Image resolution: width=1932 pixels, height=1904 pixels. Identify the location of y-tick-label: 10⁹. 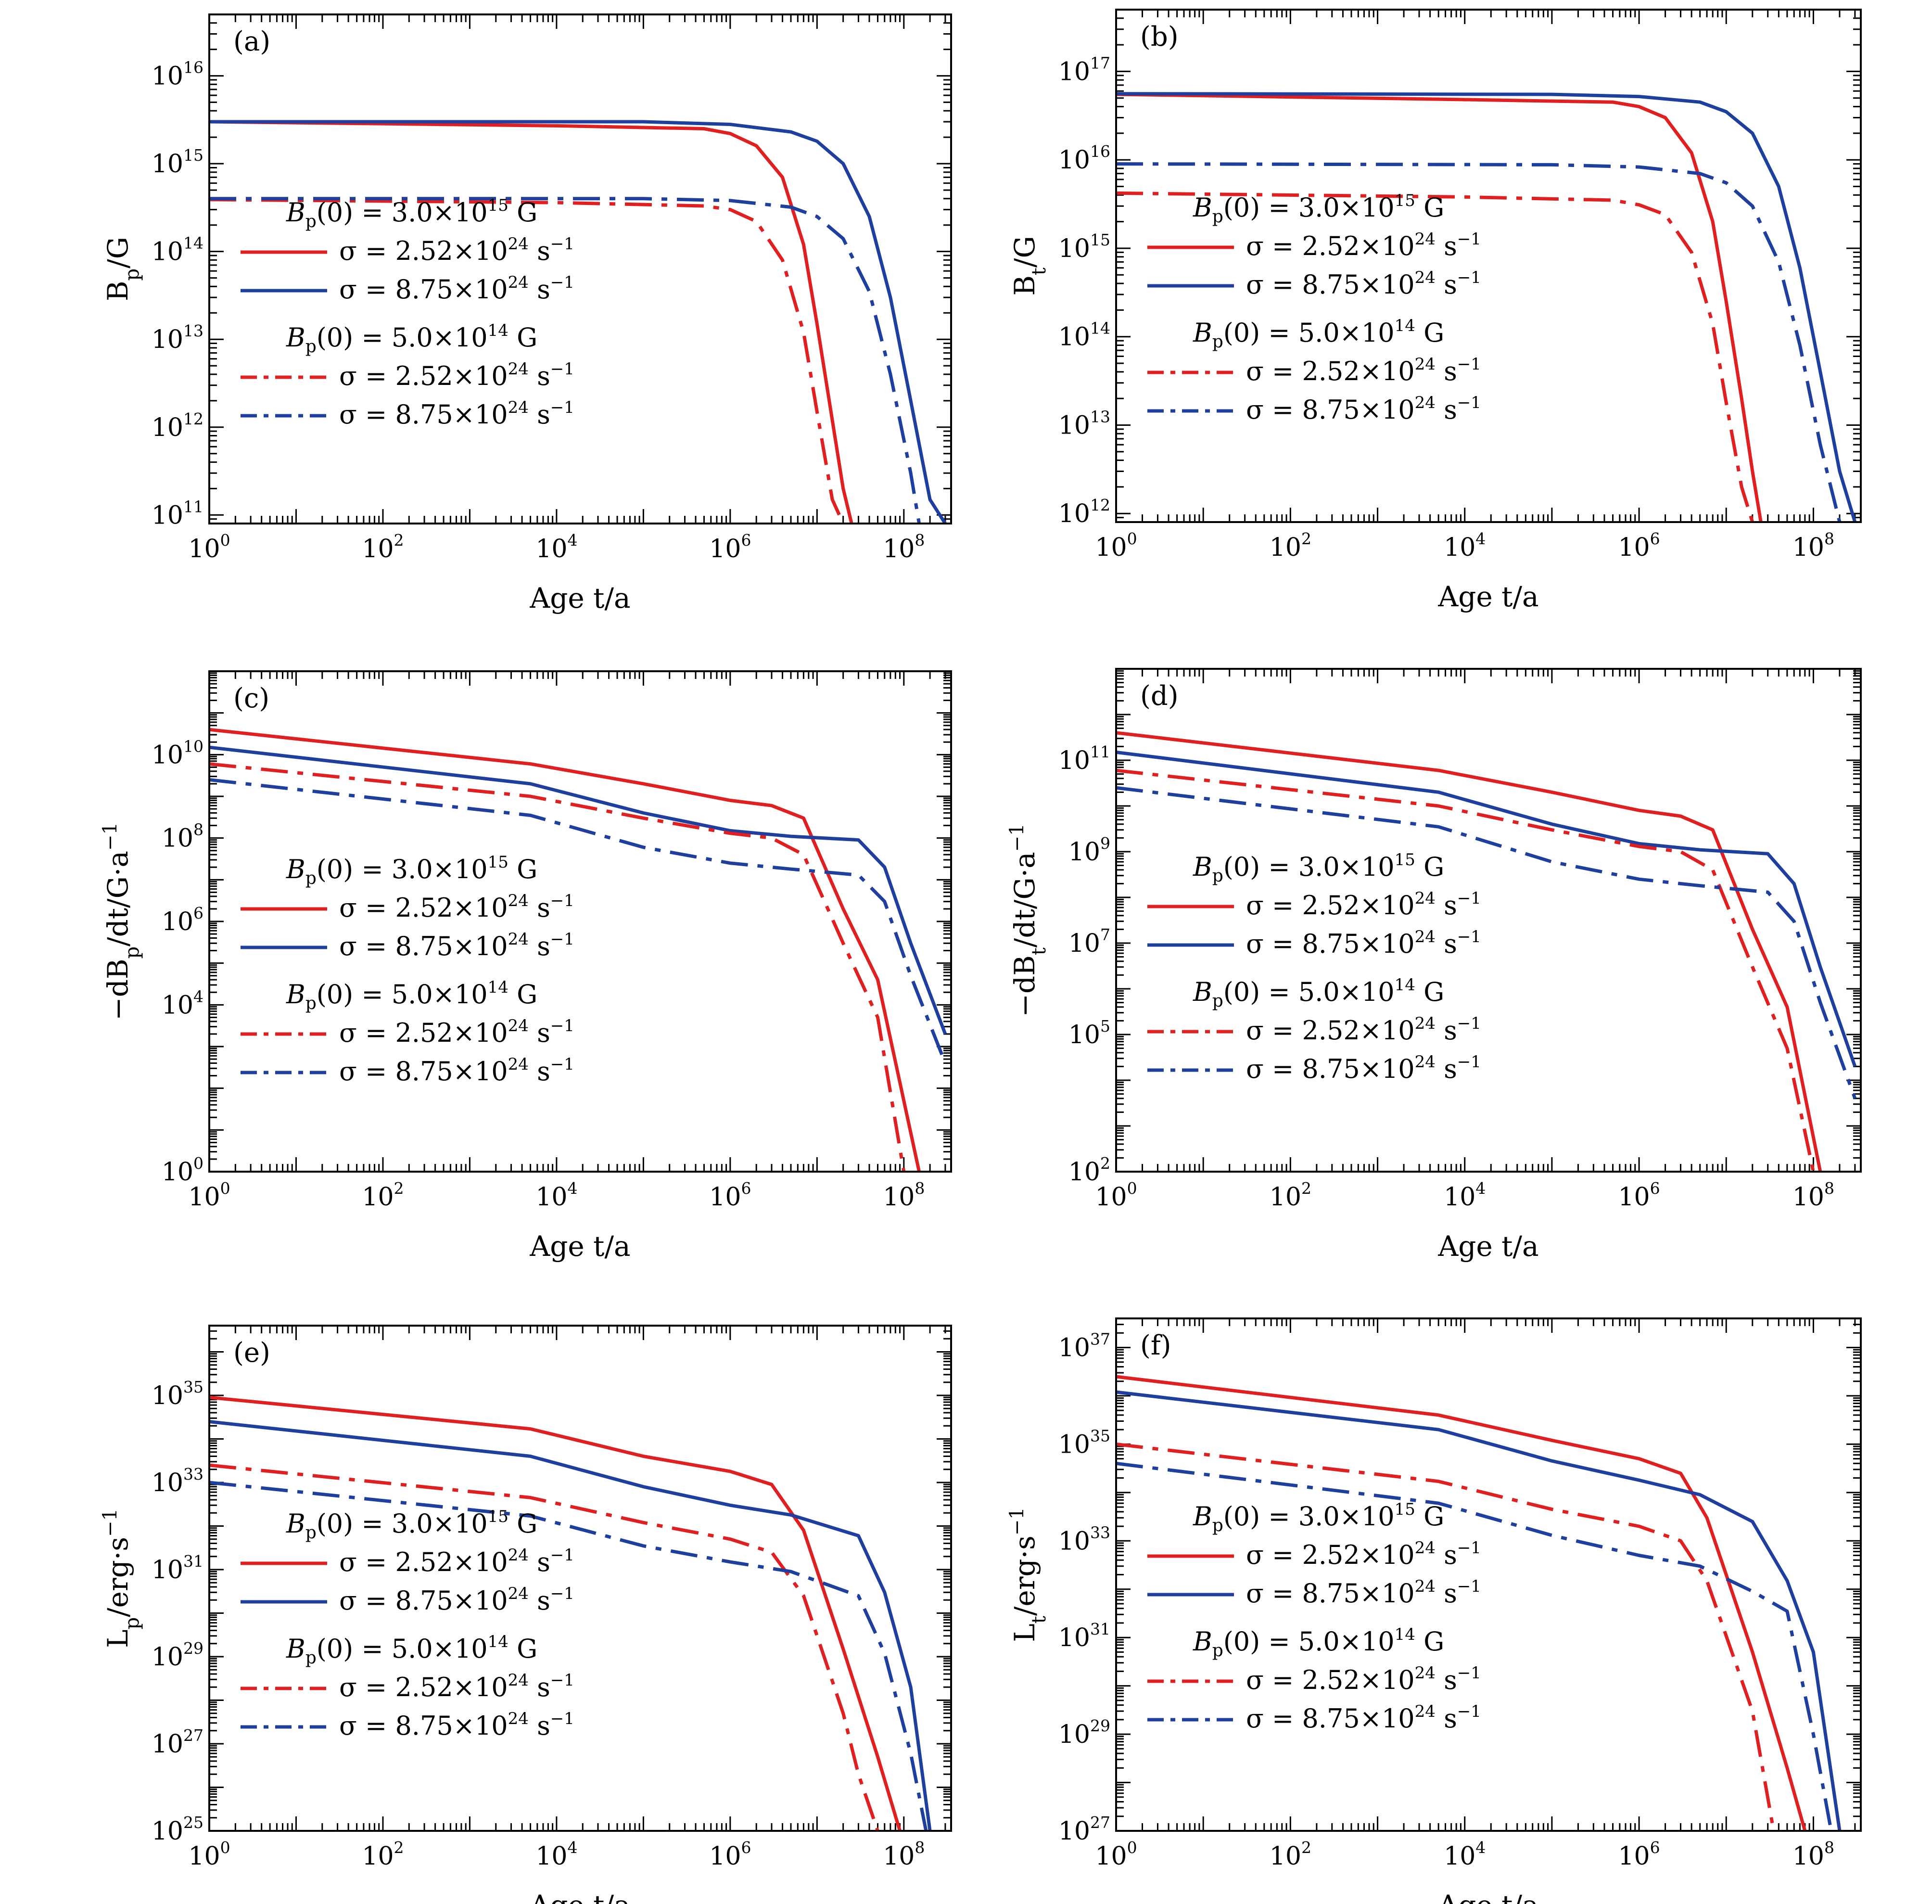
(1089, 850).